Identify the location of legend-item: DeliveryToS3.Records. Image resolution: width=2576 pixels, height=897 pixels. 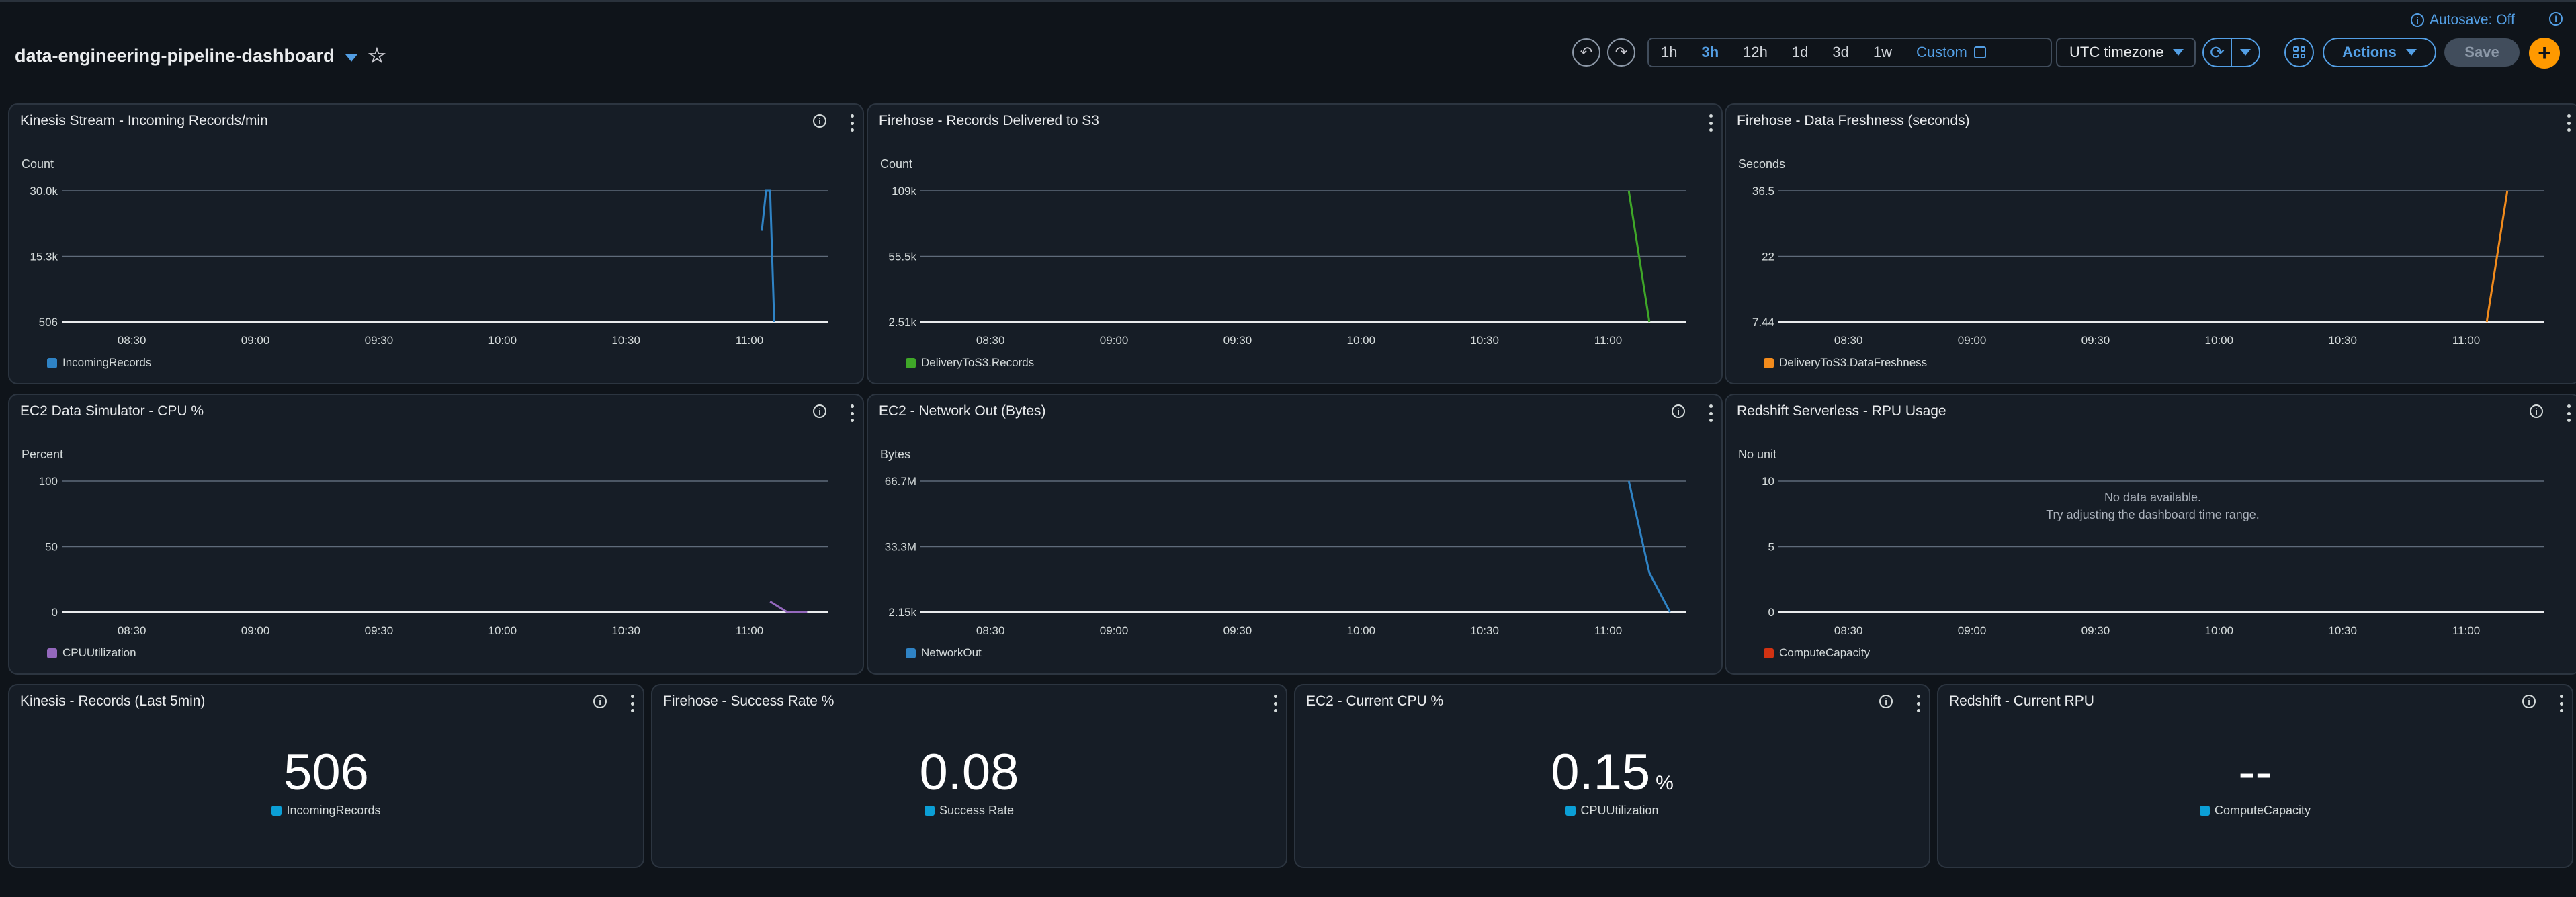
(970, 363).